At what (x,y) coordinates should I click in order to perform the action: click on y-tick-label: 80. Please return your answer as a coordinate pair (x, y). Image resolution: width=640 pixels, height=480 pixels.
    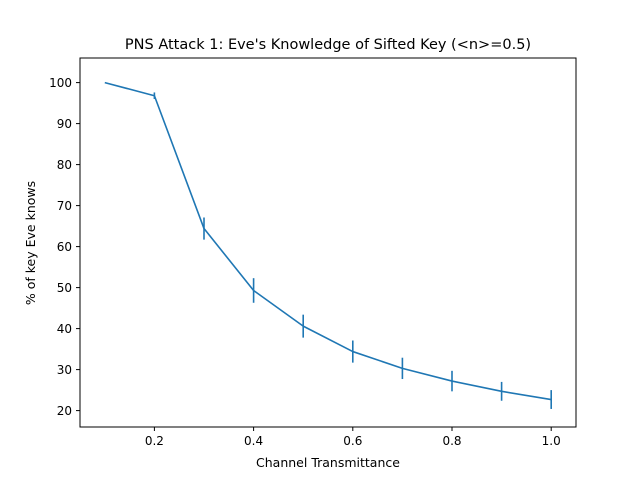
    Looking at the image, I should click on (64, 165).